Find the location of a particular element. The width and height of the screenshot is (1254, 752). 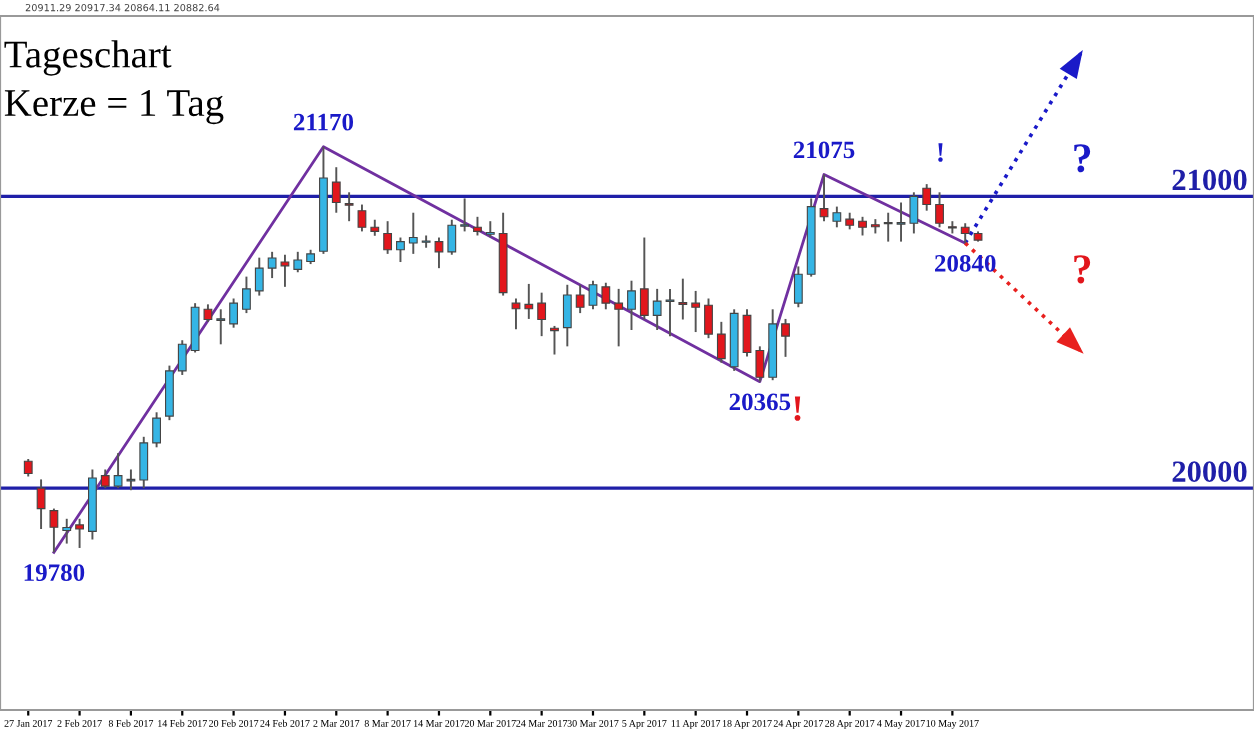

ref-line-label: 20000 is located at coordinates (1209, 471).